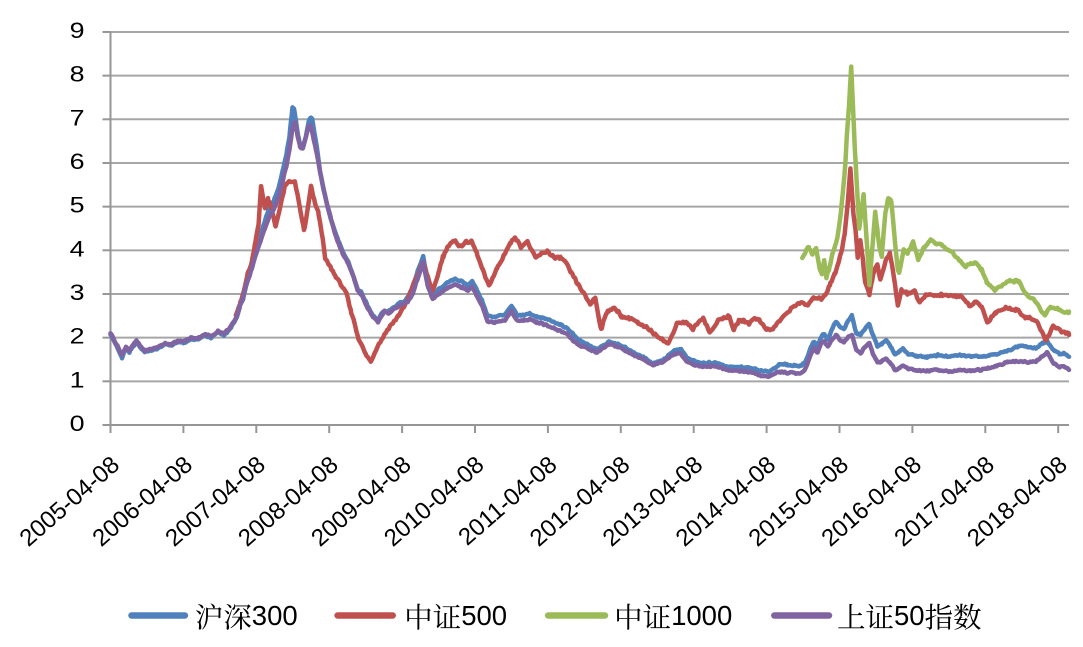 The height and width of the screenshot is (647, 1083). What do you see at coordinates (77, 31) in the screenshot?
I see `svg-text: 9` at bounding box center [77, 31].